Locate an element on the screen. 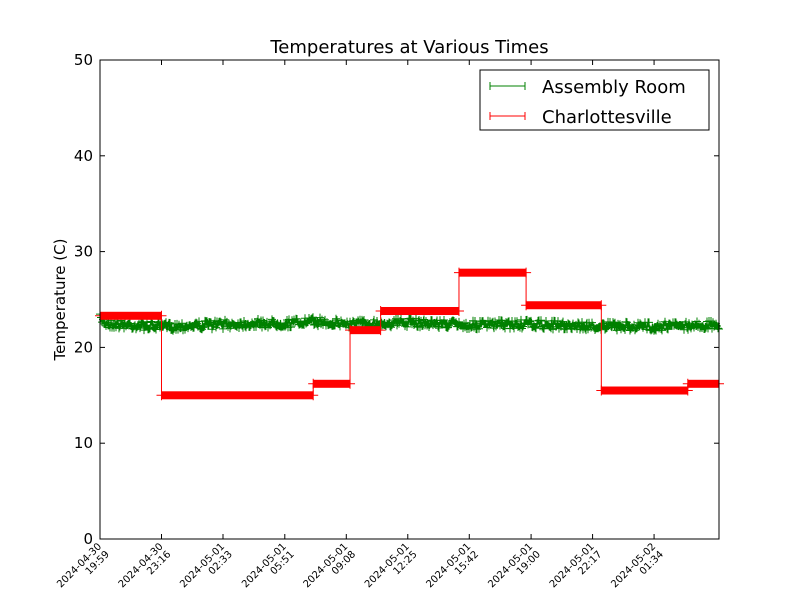 The height and width of the screenshot is (600, 800). legend-entry: Charlottesville is located at coordinates (580, 117).